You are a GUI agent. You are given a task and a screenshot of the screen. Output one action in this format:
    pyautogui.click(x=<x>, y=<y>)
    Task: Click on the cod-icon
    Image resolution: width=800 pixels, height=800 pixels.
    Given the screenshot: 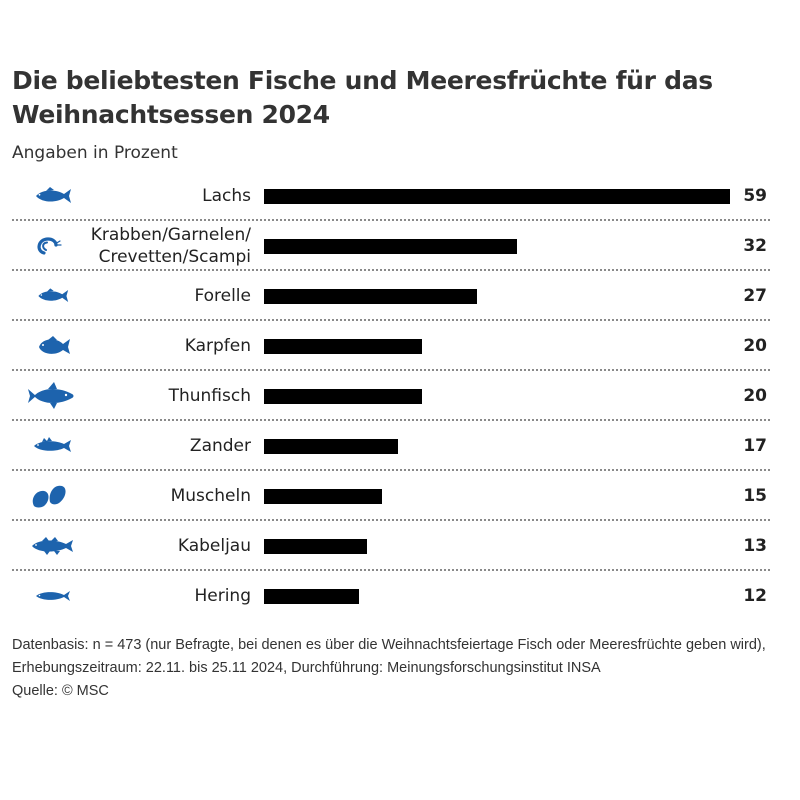 What is the action you would take?
    pyautogui.click(x=52, y=546)
    